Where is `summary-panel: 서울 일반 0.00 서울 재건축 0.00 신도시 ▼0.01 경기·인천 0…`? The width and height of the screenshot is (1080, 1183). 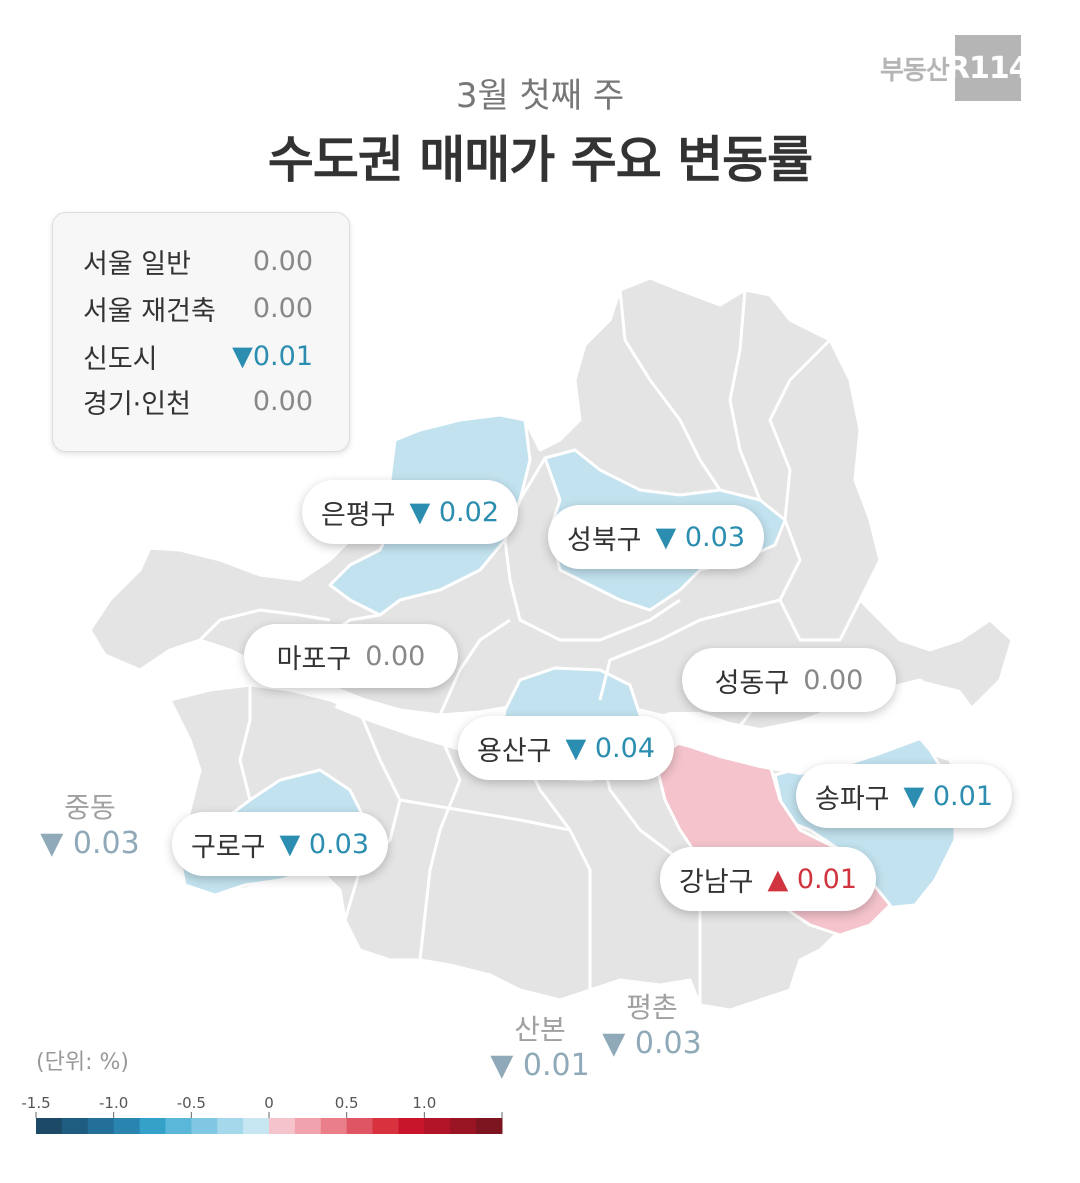
summary-panel: 서울 일반 0.00 서울 재건축 0.00 신도시 ▼0.01 경기·인천 0… is located at coordinates (201, 332).